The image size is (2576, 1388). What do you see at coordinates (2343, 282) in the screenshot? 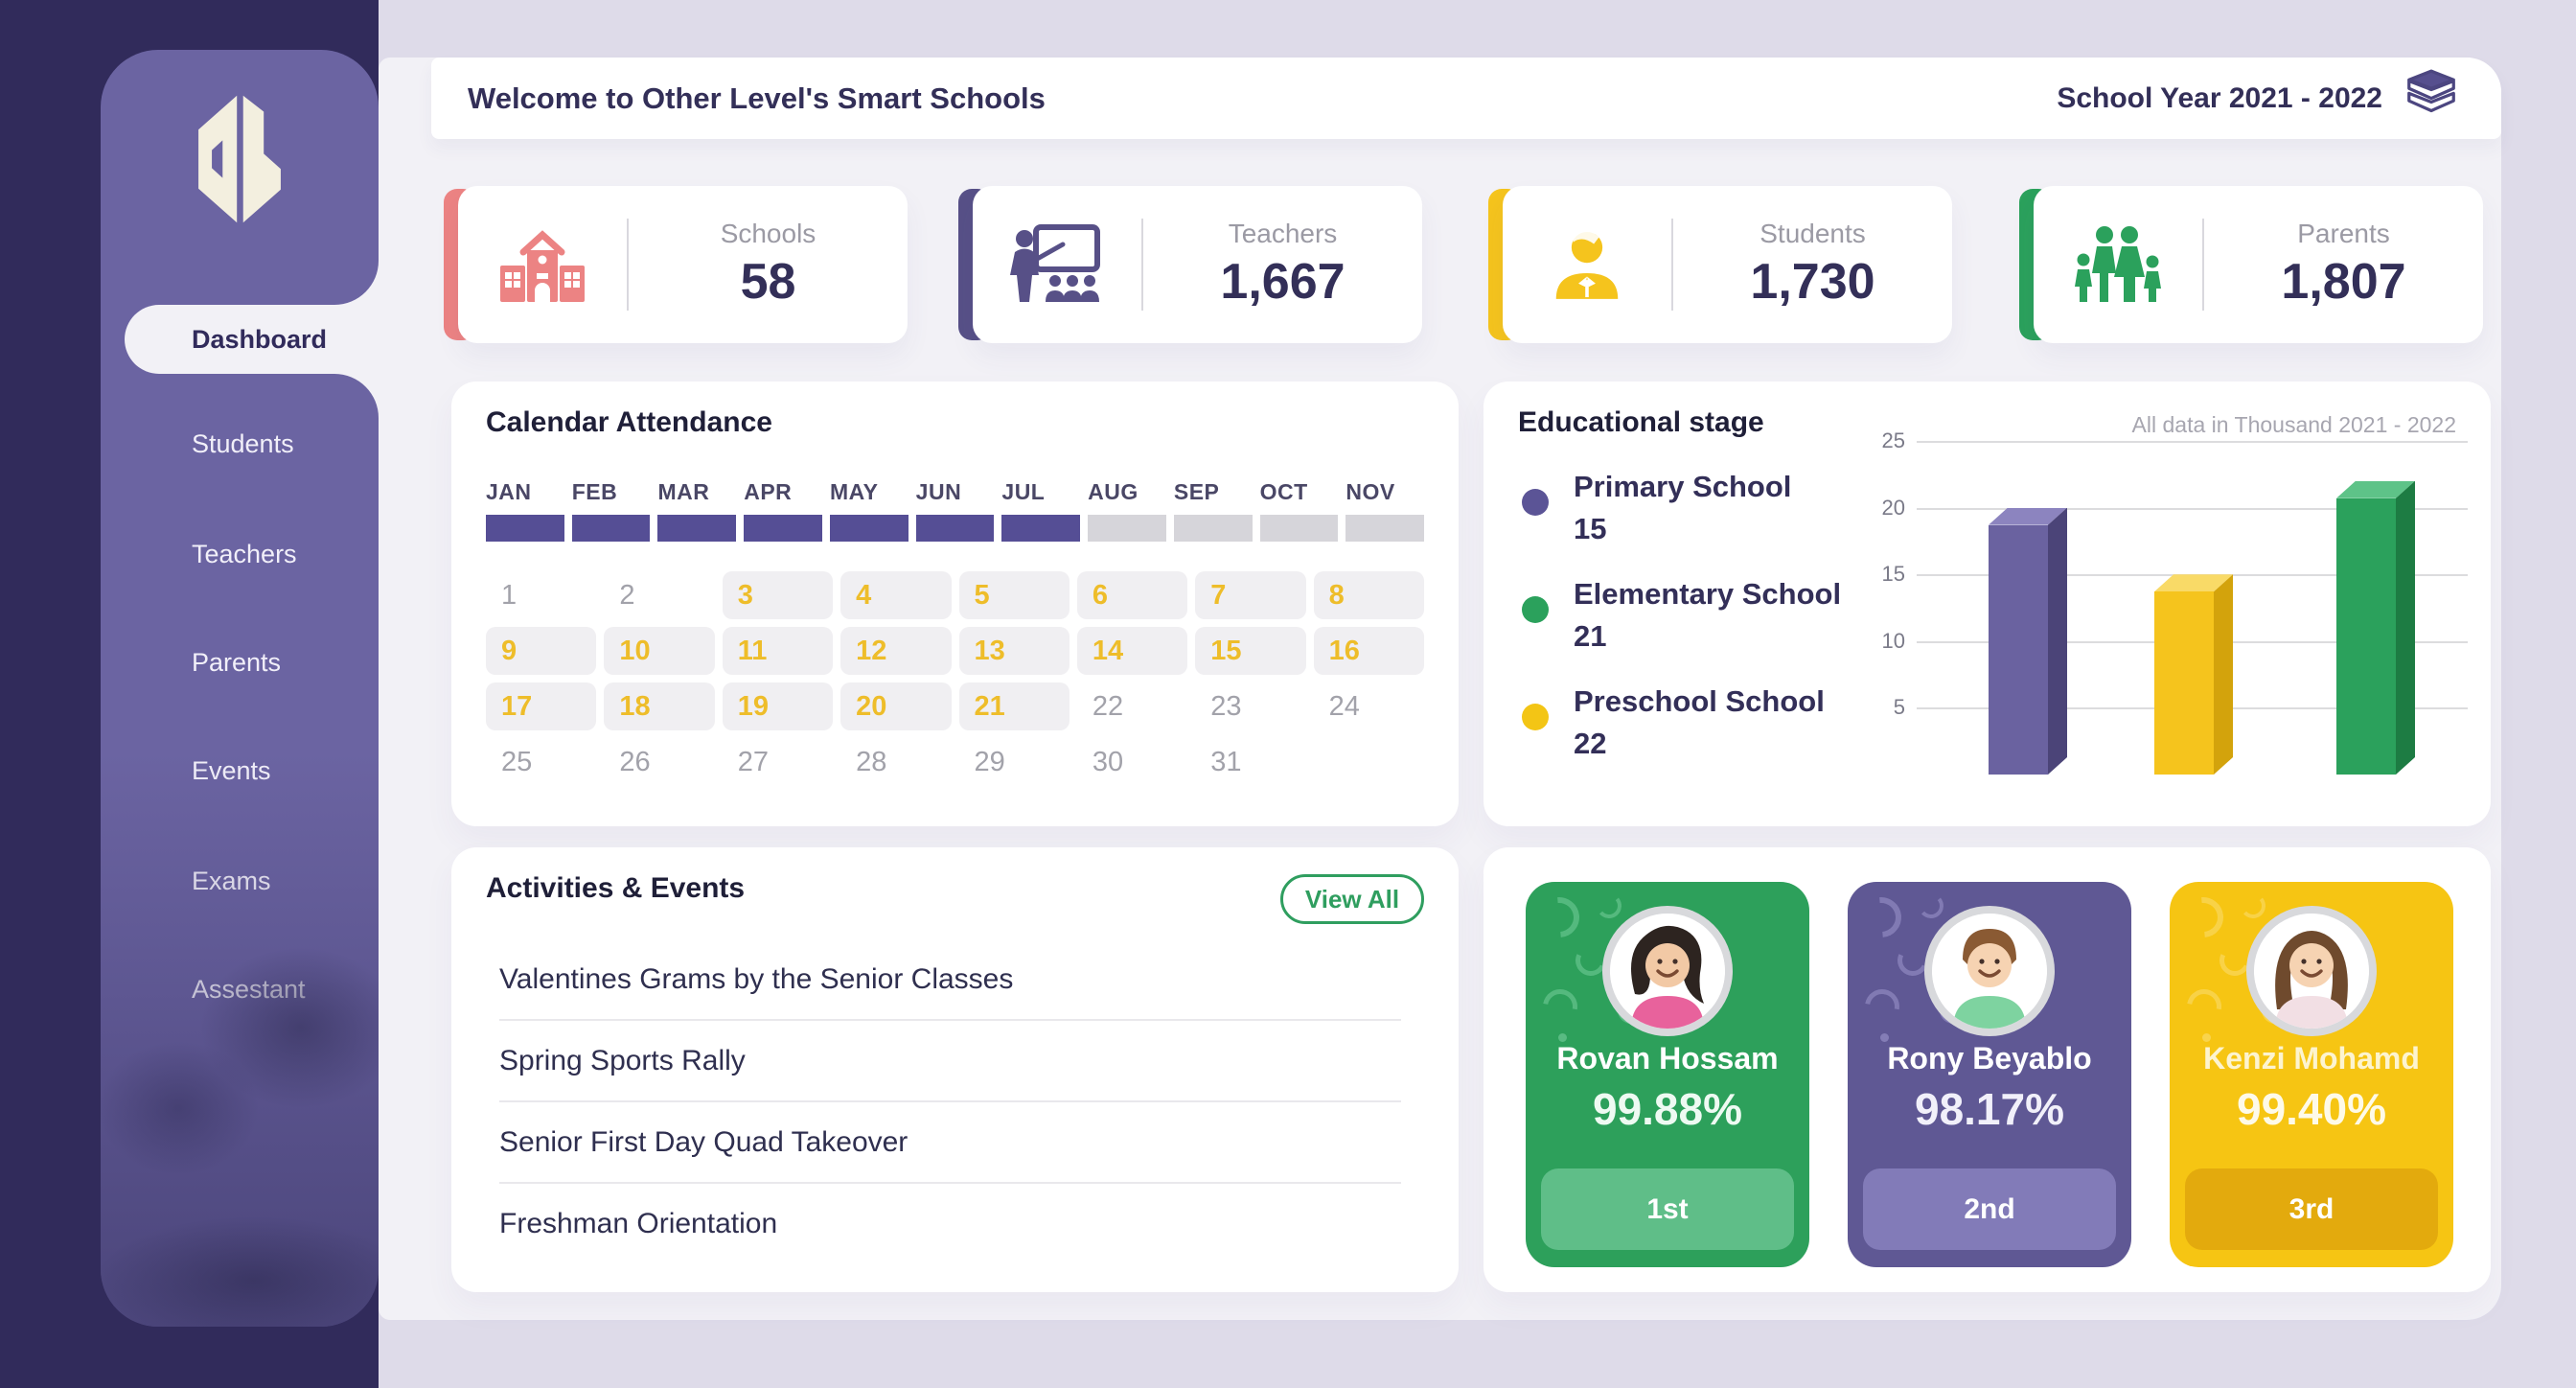
I see `stat-value: 1,807` at bounding box center [2343, 282].